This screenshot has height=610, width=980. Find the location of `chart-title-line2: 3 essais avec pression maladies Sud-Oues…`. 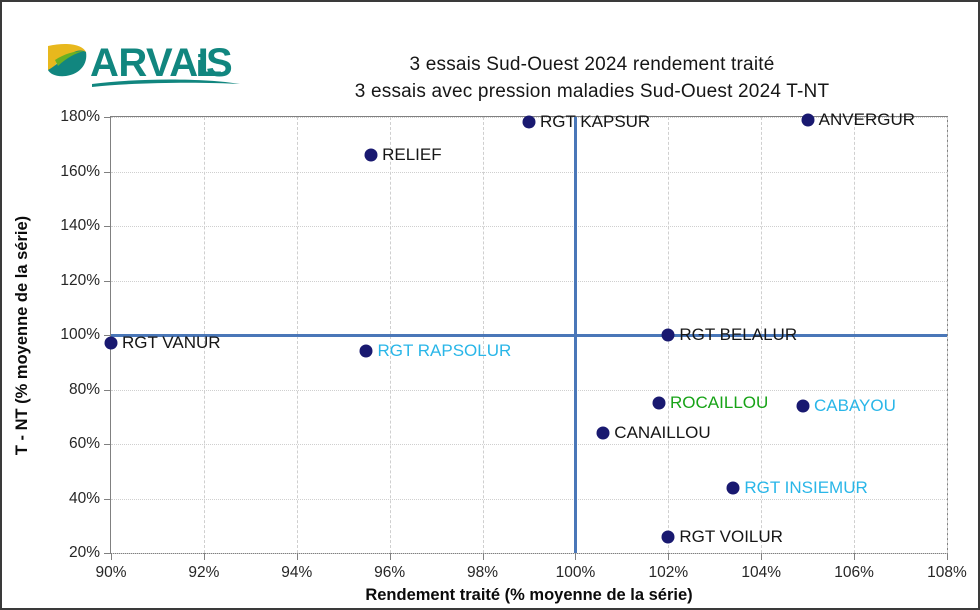

chart-title-line2: 3 essais avec pression maladies Sud-Oues… is located at coordinates (592, 91).